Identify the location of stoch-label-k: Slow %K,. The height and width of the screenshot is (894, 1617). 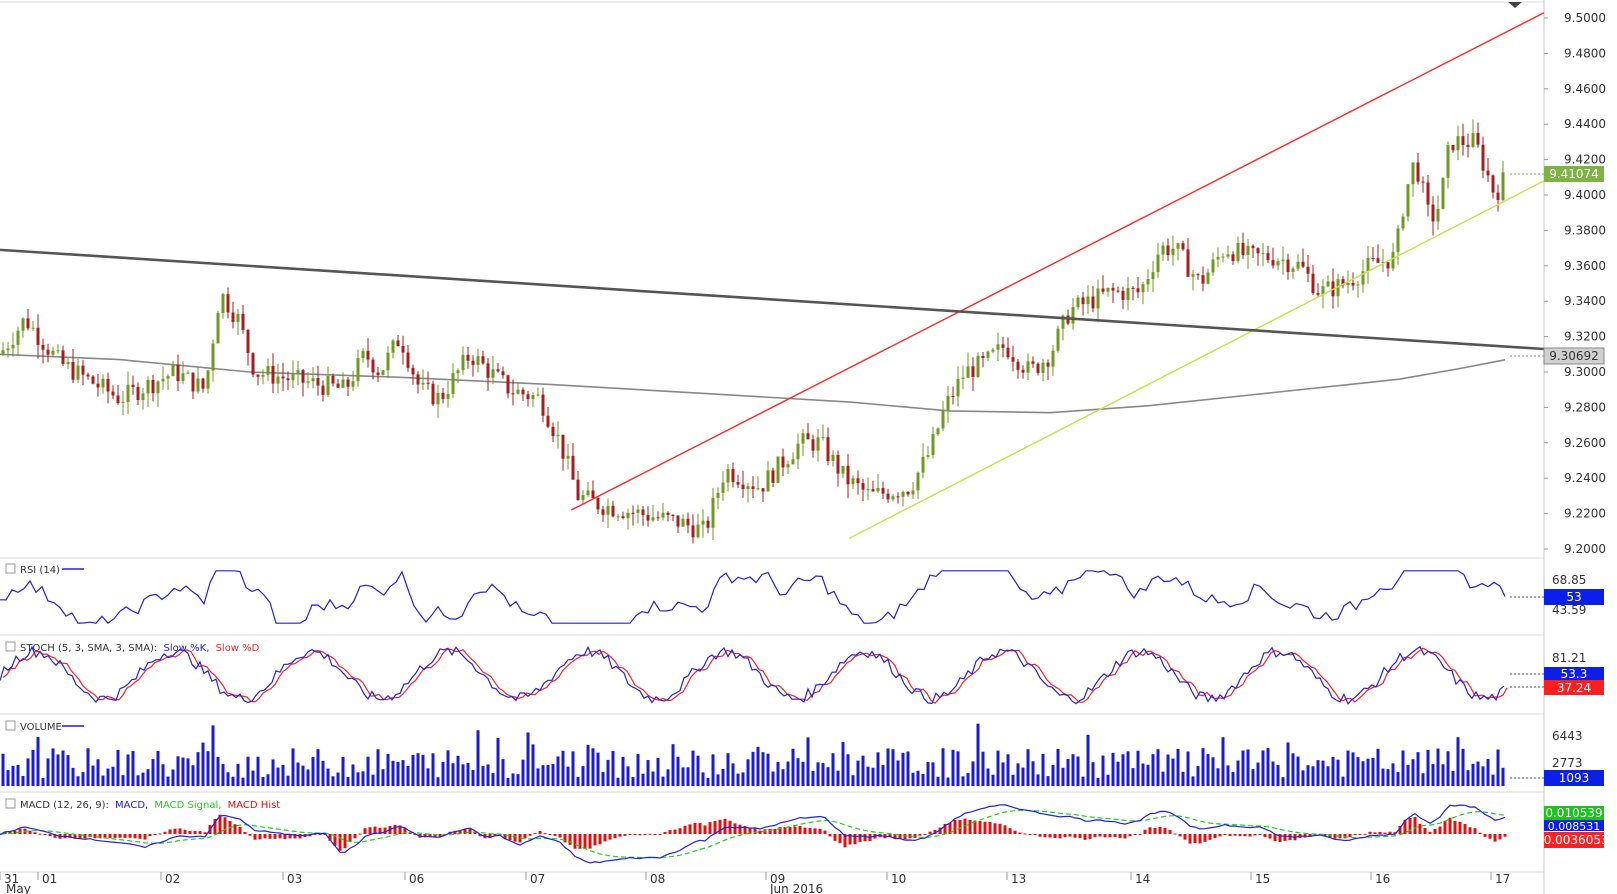
(187, 648).